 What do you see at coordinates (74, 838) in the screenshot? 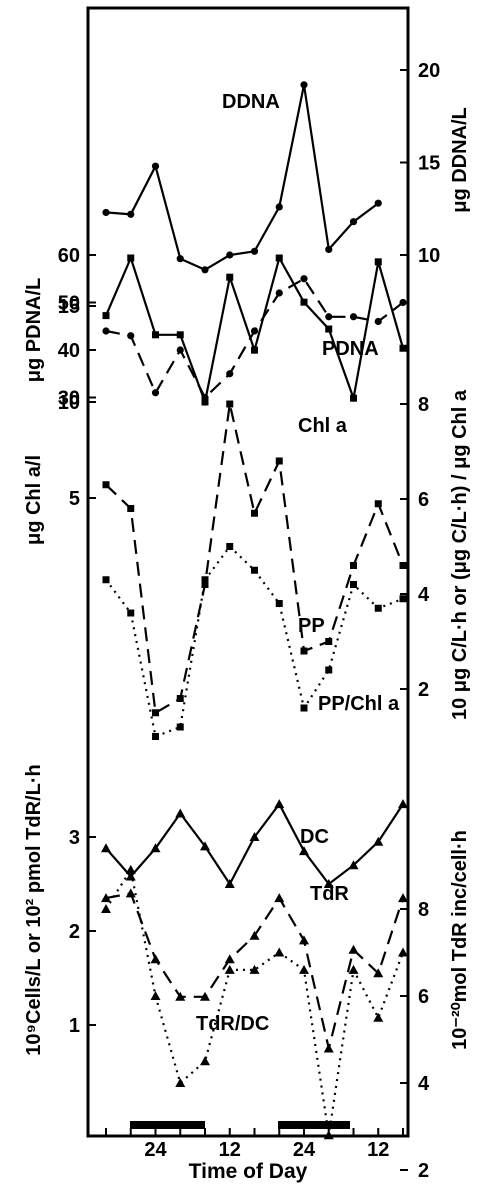
I see `tick-label-dc_left-3: 3` at bounding box center [74, 838].